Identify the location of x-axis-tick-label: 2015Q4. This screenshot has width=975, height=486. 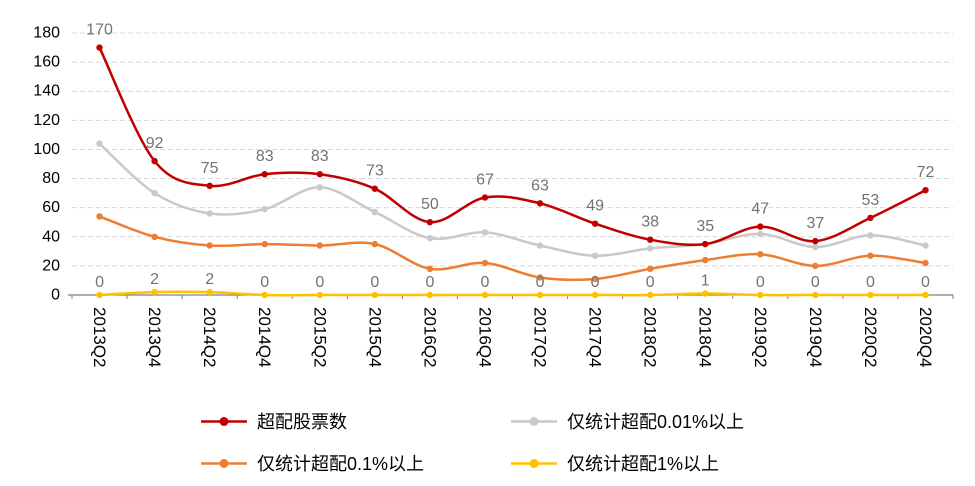
(374, 337).